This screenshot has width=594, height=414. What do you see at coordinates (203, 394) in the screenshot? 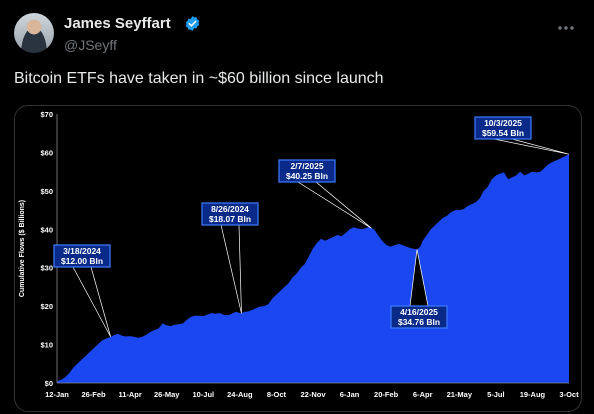
I see `x-tick-label: 10-Jul` at bounding box center [203, 394].